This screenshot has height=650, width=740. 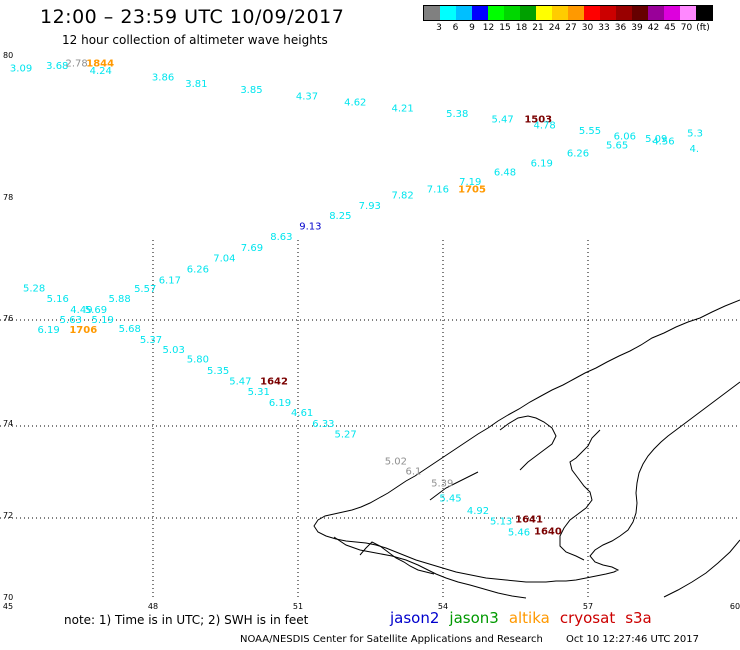 I want to click on legend-ticks: 3 6 9 12 15 18 21 24 27 30 33 36 39 42 45 70 (ft), so click(x=568, y=28).